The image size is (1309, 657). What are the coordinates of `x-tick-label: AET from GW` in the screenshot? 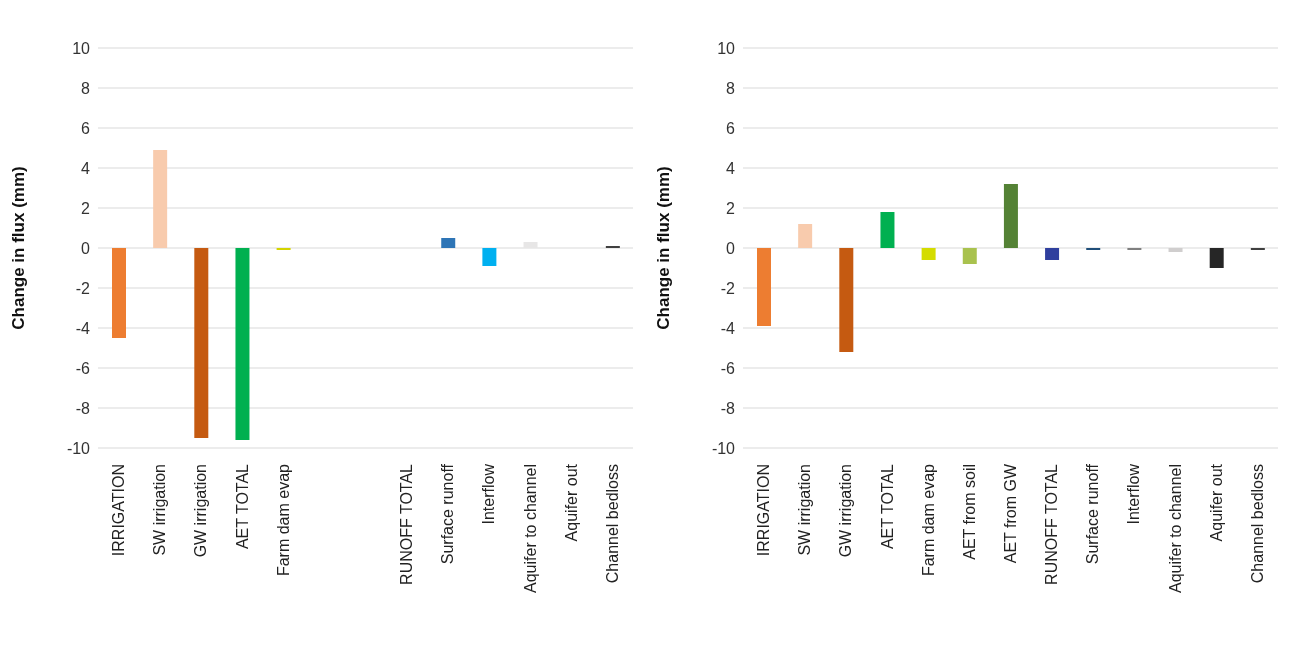 It's located at (1010, 513).